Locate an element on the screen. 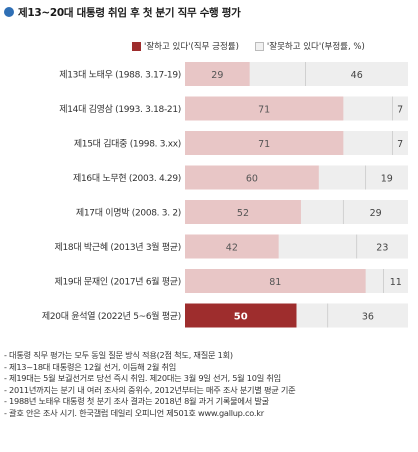 This screenshot has height=452, width=418. negative-value-label: 46 is located at coordinates (357, 75).